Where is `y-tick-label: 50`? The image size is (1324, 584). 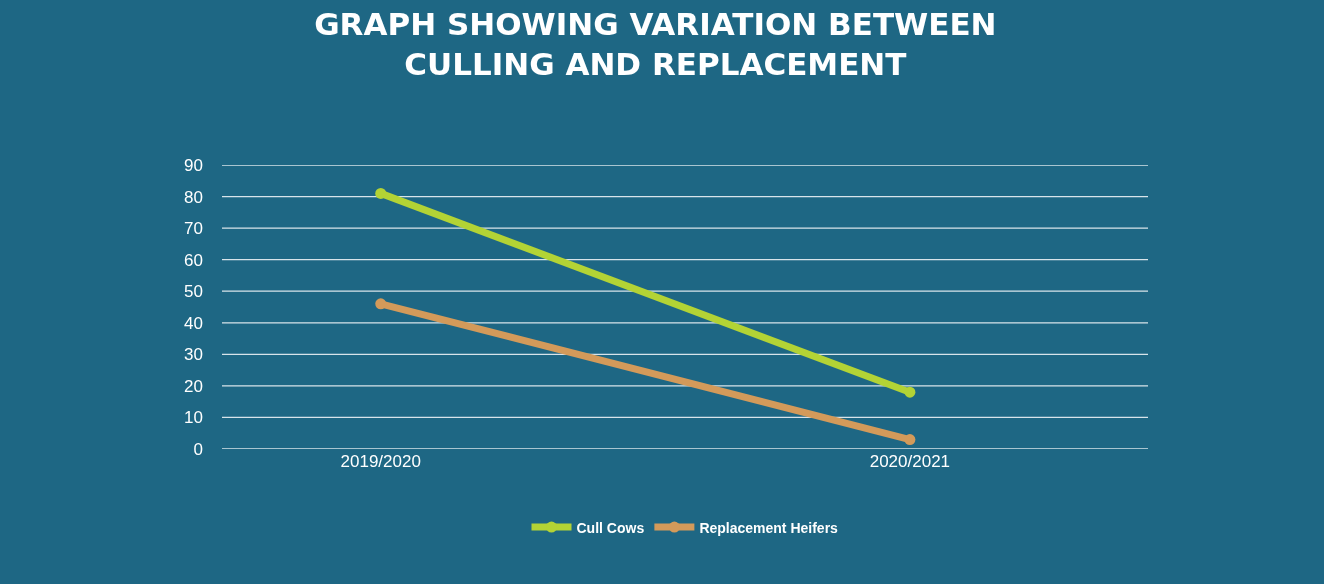 y-tick-label: 50 is located at coordinates (193, 292).